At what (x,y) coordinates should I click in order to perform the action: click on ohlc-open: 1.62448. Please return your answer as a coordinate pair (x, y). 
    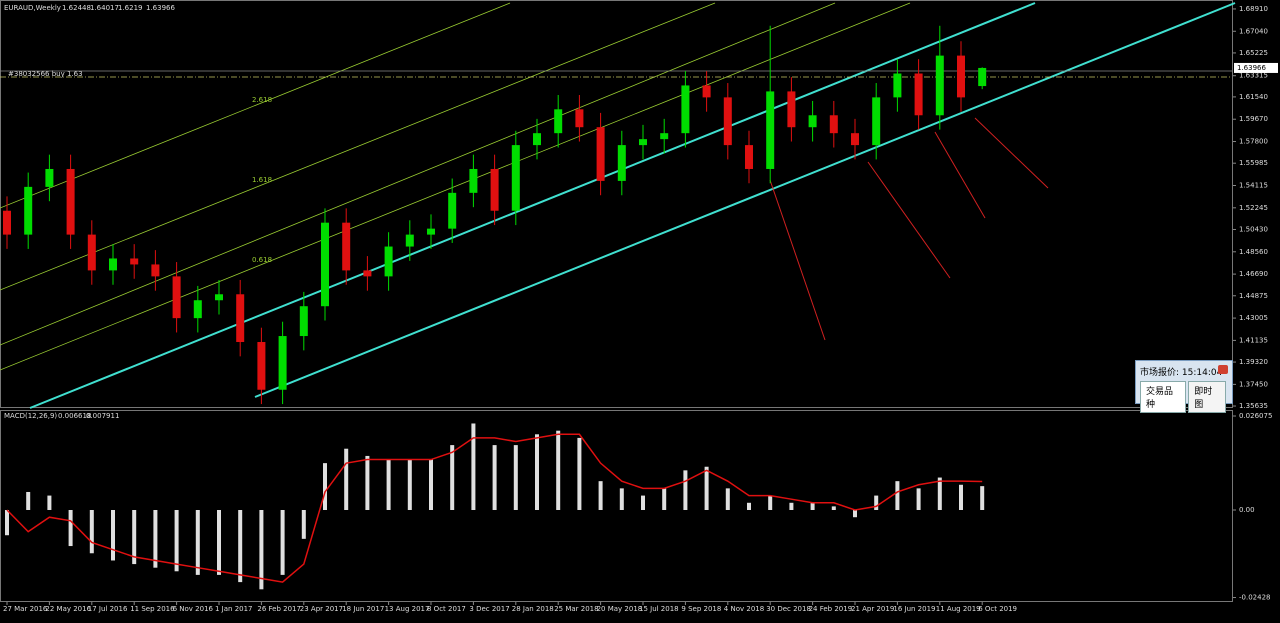
    Looking at the image, I should click on (76, 8).